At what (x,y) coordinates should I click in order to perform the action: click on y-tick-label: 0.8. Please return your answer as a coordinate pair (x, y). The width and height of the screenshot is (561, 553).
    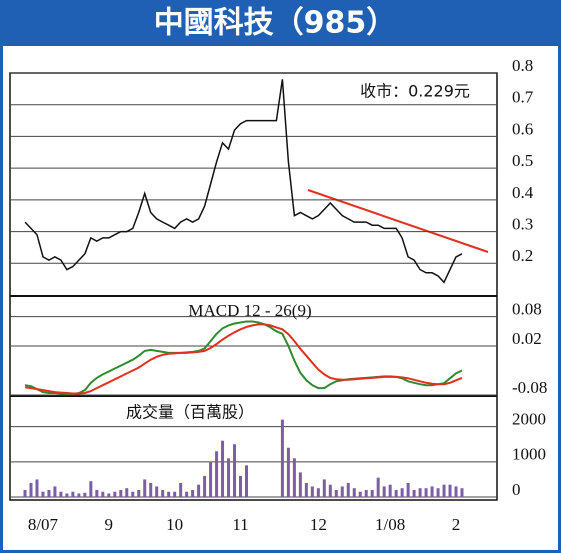
    Looking at the image, I should click on (522, 65).